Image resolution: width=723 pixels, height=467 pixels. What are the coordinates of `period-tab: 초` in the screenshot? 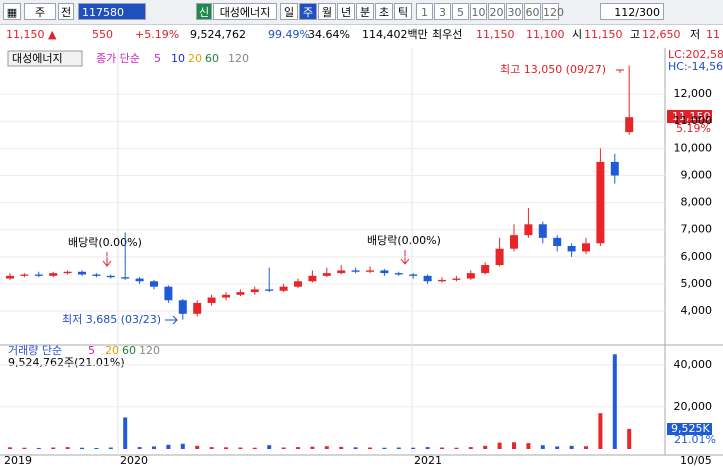 It's located at (384, 11).